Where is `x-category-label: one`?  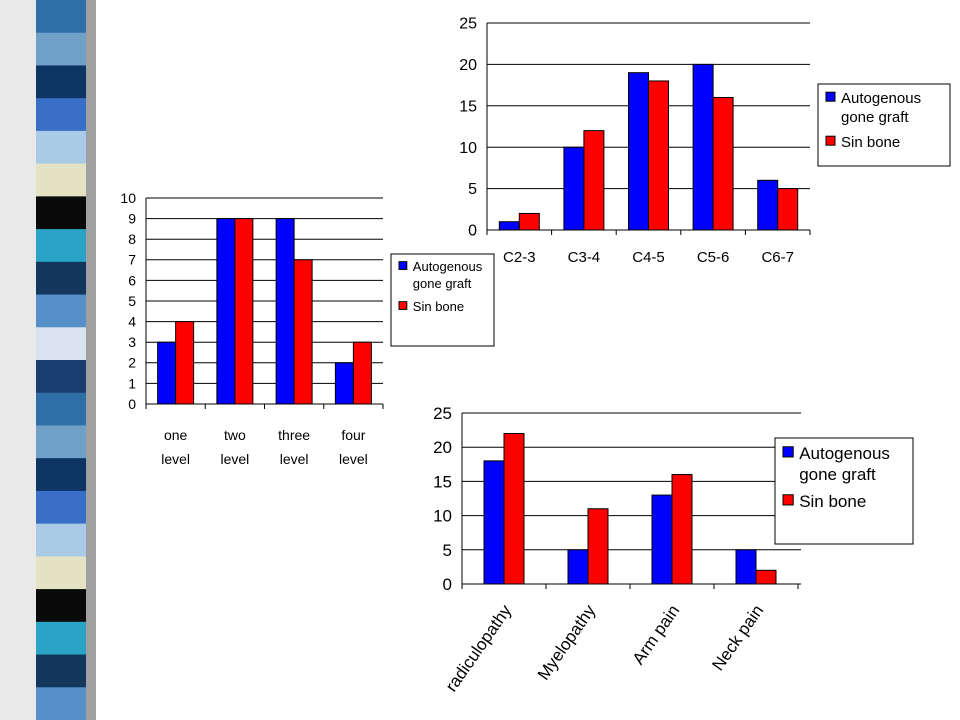
x-category-label: one is located at coordinates (176, 435).